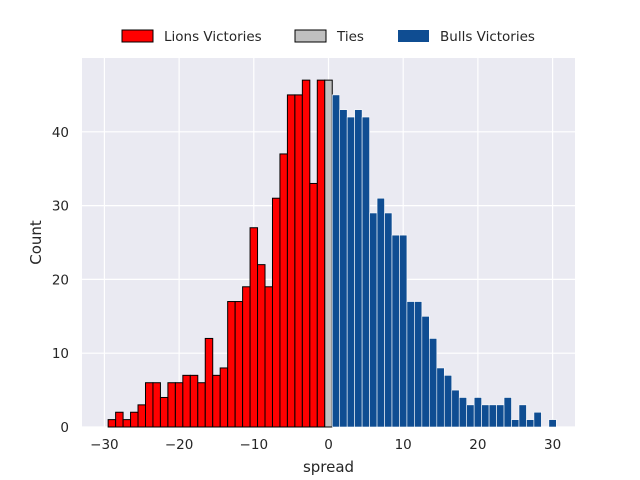 The height and width of the screenshot is (480, 640). What do you see at coordinates (179, 445) in the screenshot?
I see `x-tick-label: −20` at bounding box center [179, 445].